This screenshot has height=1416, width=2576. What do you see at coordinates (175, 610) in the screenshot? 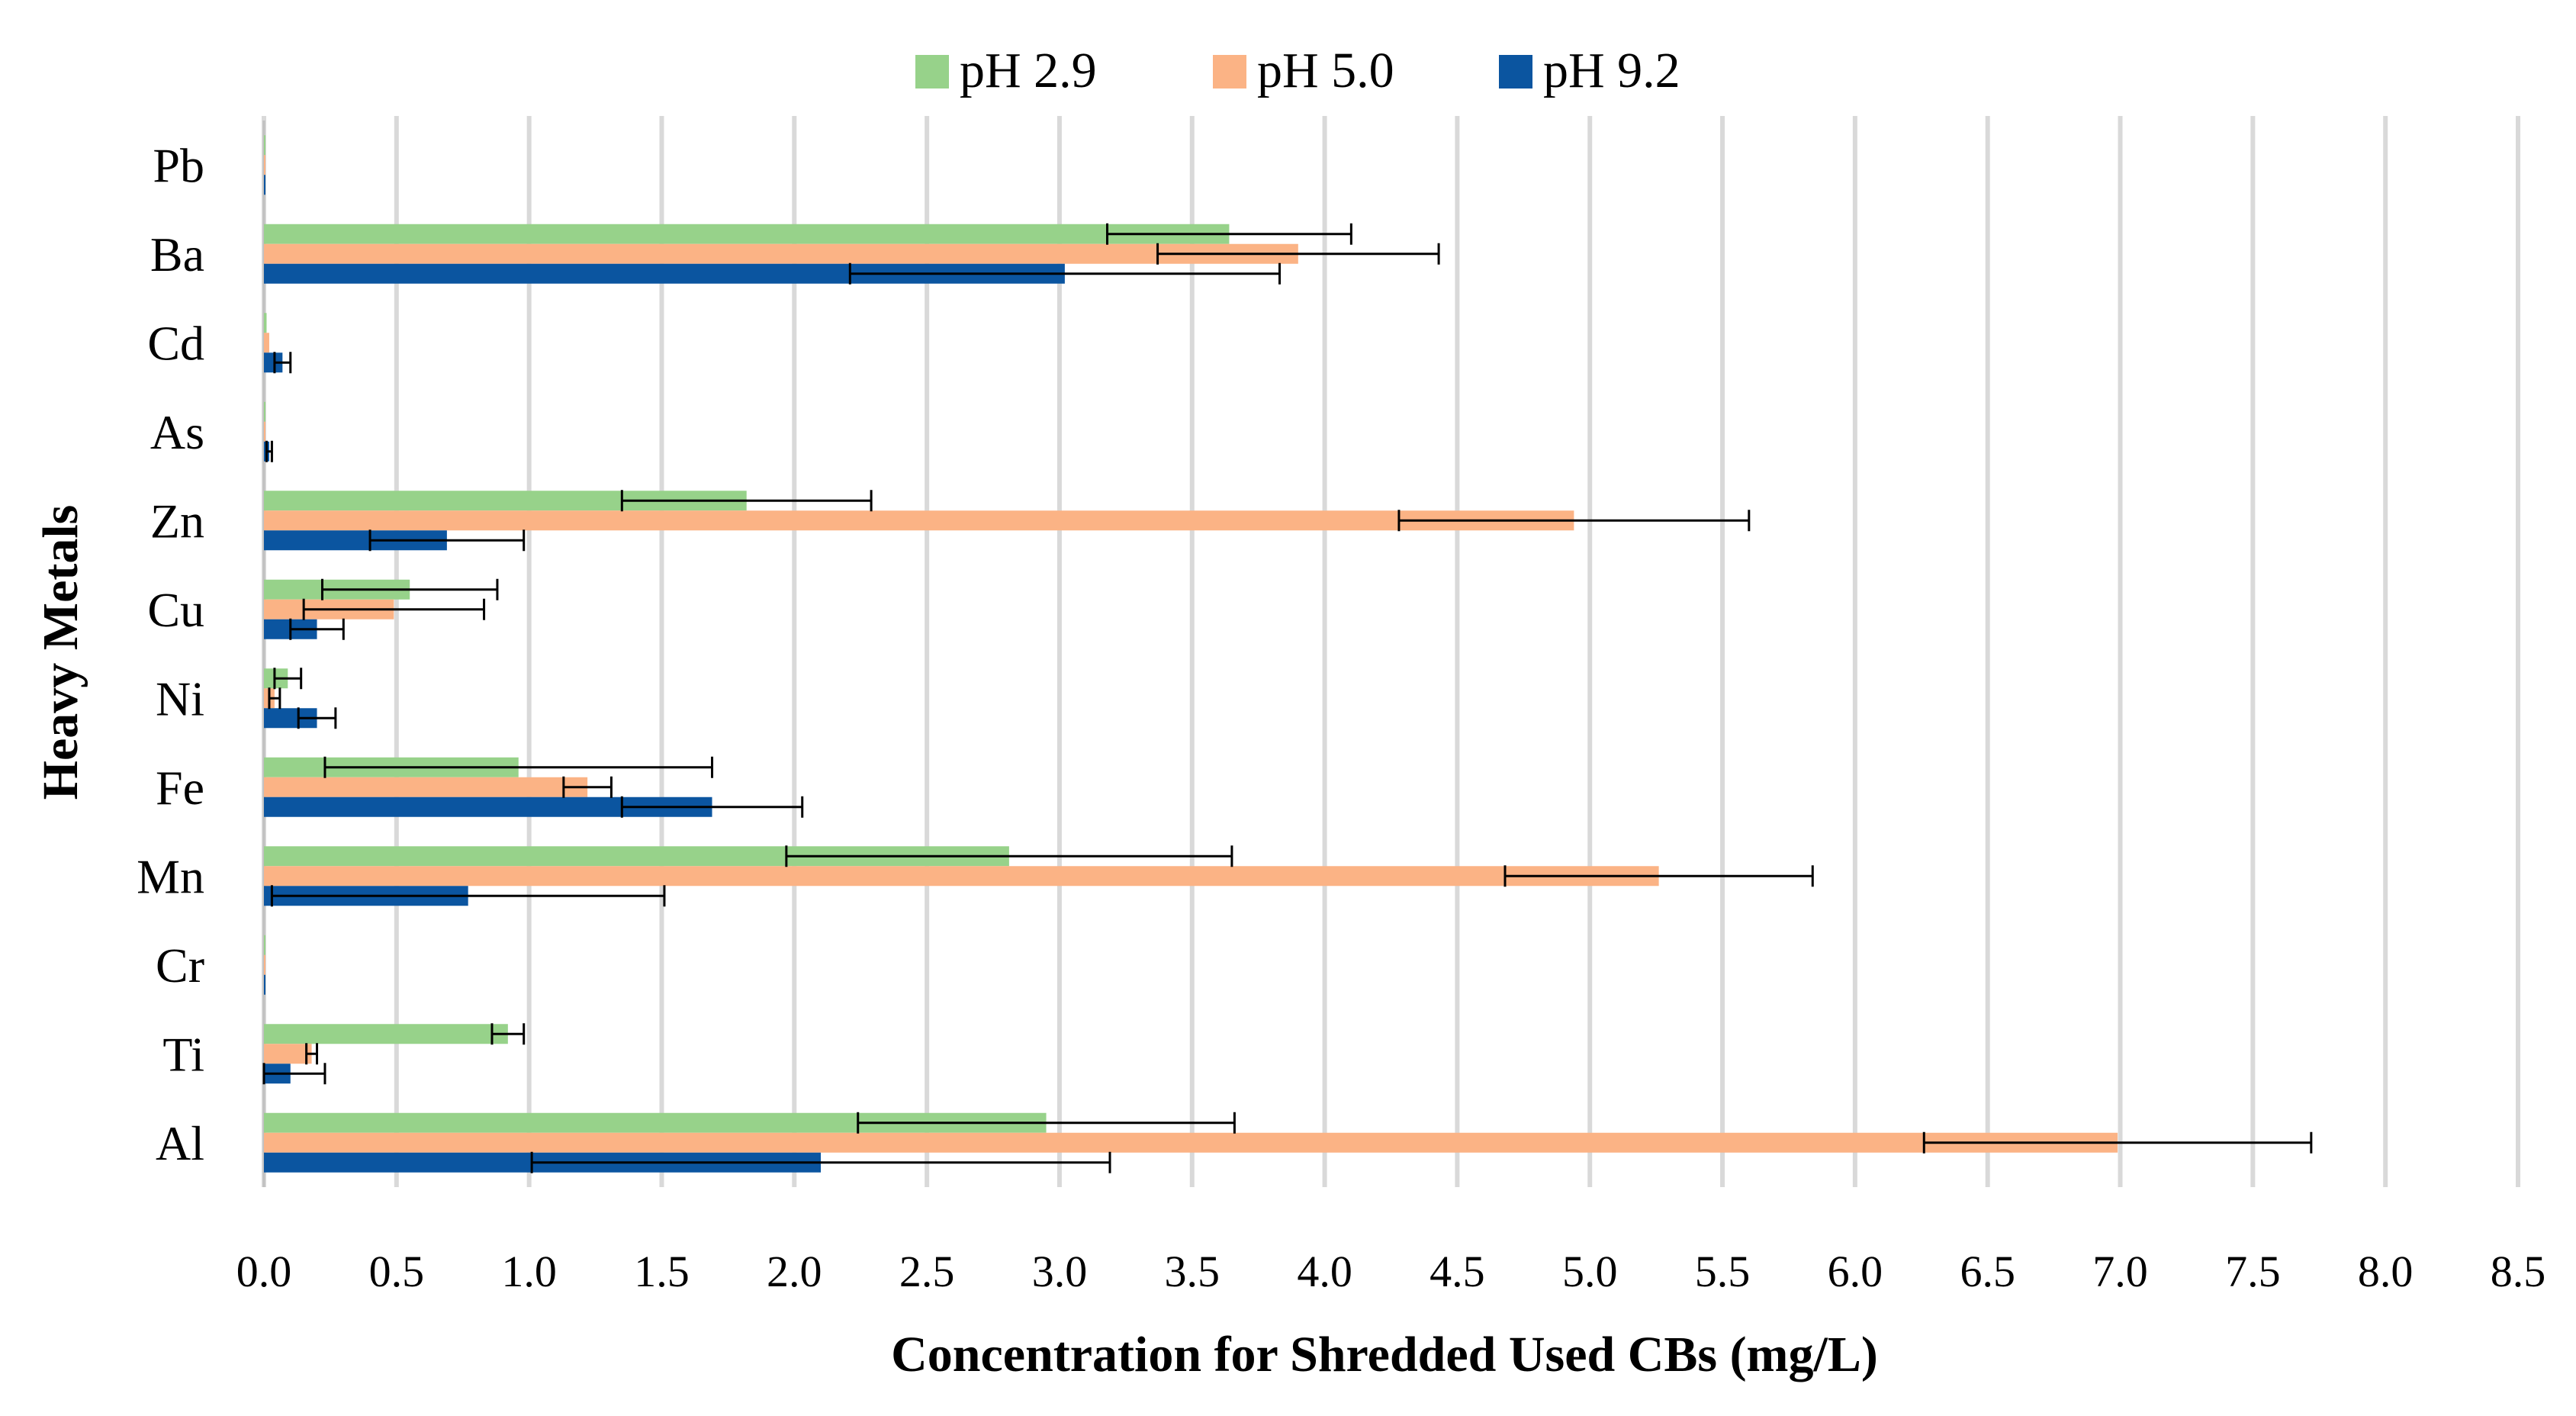
I see `category-label: Cu` at bounding box center [175, 610].